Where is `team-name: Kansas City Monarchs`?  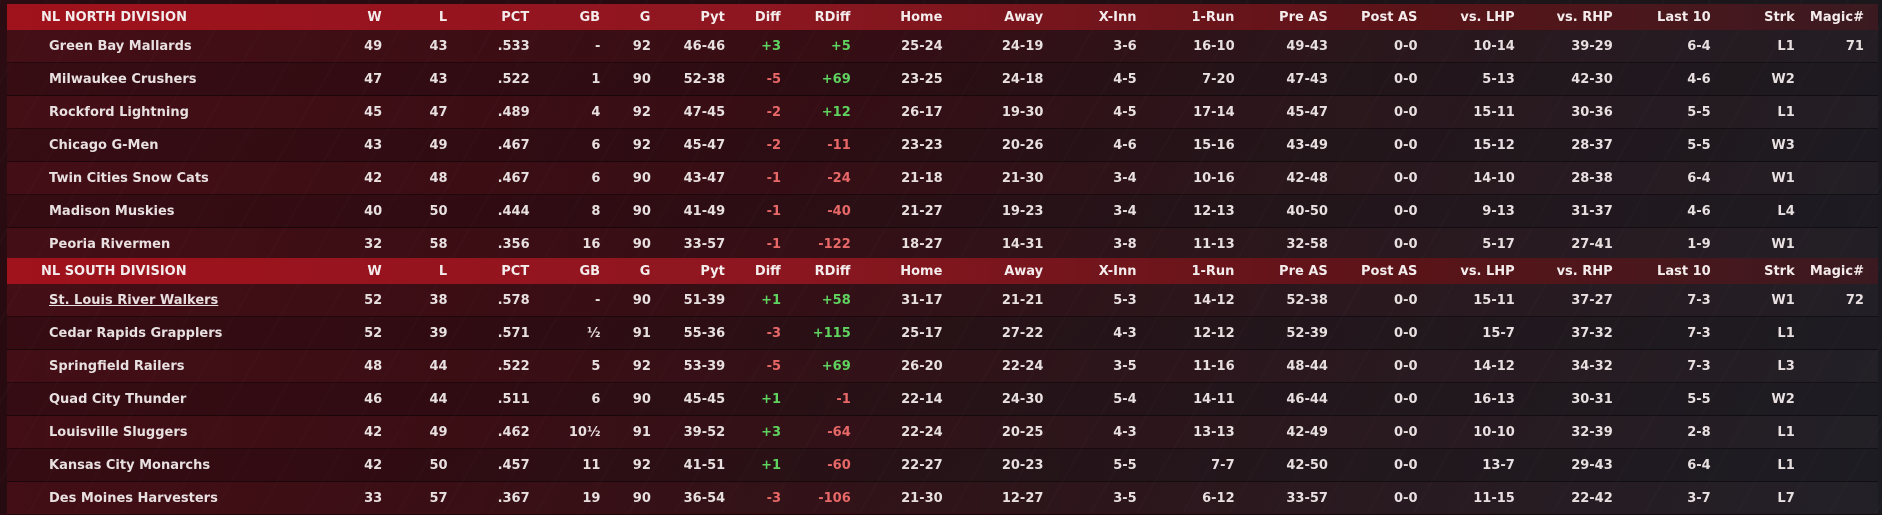
team-name: Kansas City Monarchs is located at coordinates (130, 465).